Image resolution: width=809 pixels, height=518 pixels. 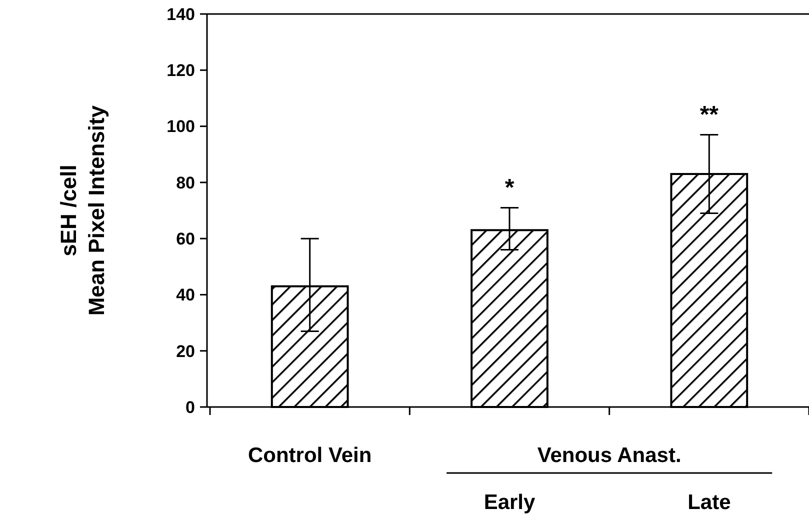 What do you see at coordinates (82, 210) in the screenshot?
I see `y-axis-title: sEH /cell Mean Pixel Intensity` at bounding box center [82, 210].